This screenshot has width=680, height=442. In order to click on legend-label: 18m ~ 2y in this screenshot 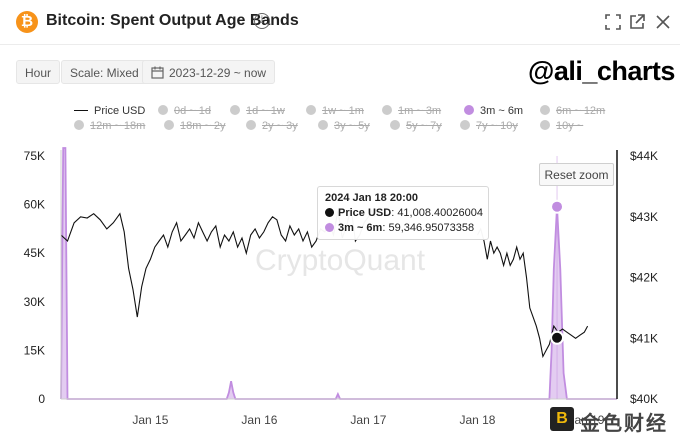, I will do `click(203, 126)`.